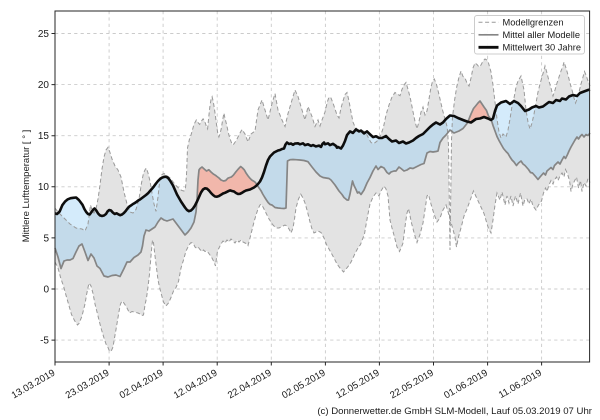 The image size is (600, 420). I want to click on svg-text: Mittel aller Modelle, so click(542, 35).